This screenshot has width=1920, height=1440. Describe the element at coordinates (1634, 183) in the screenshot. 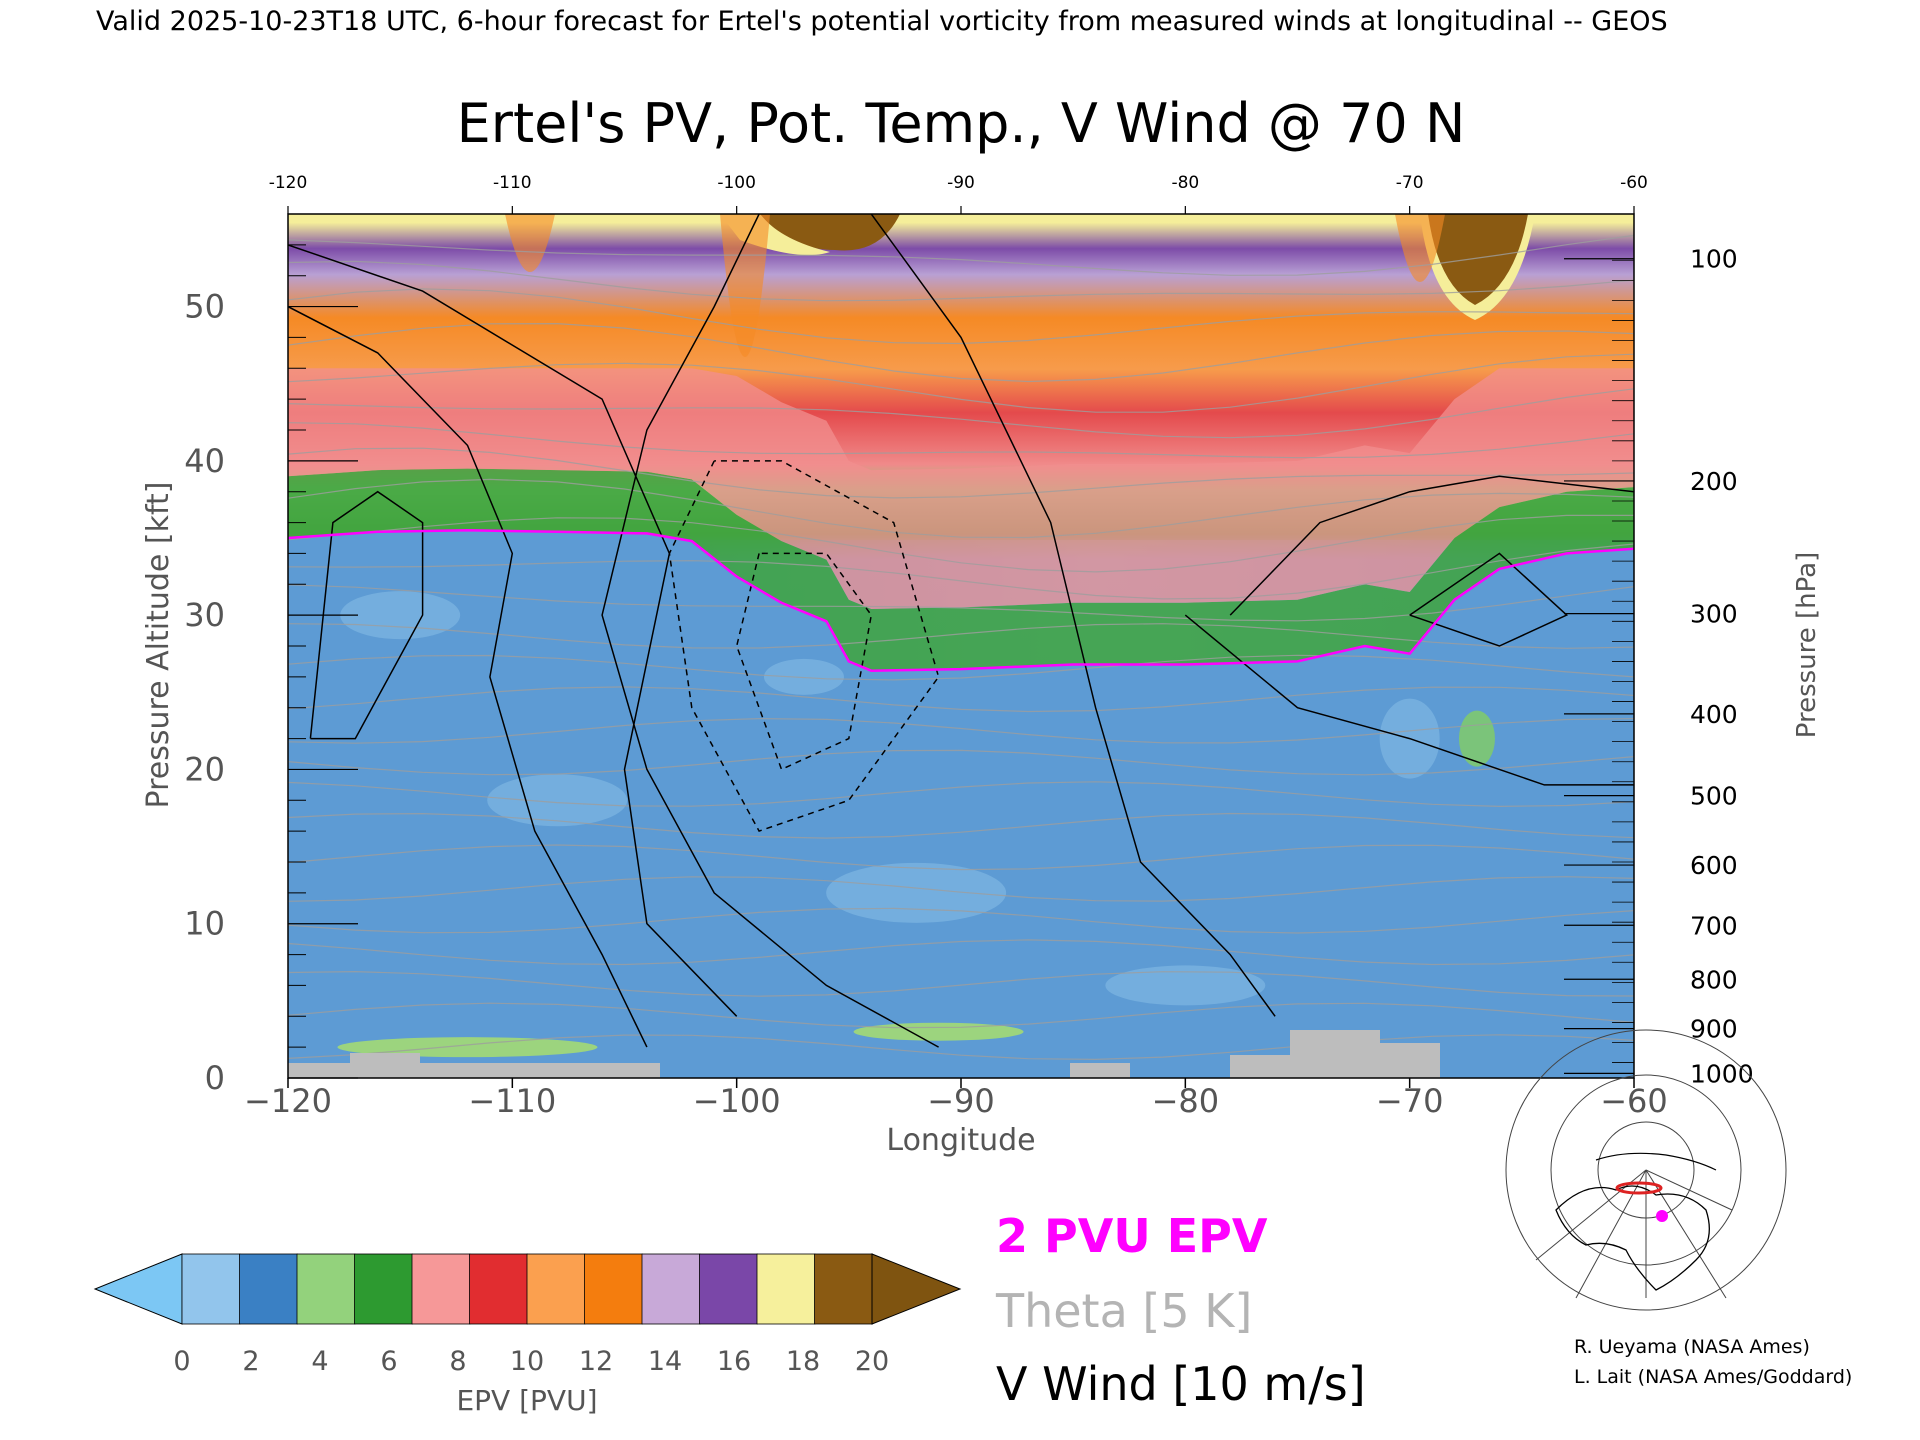

I see `top-tick-label: -60` at that location.